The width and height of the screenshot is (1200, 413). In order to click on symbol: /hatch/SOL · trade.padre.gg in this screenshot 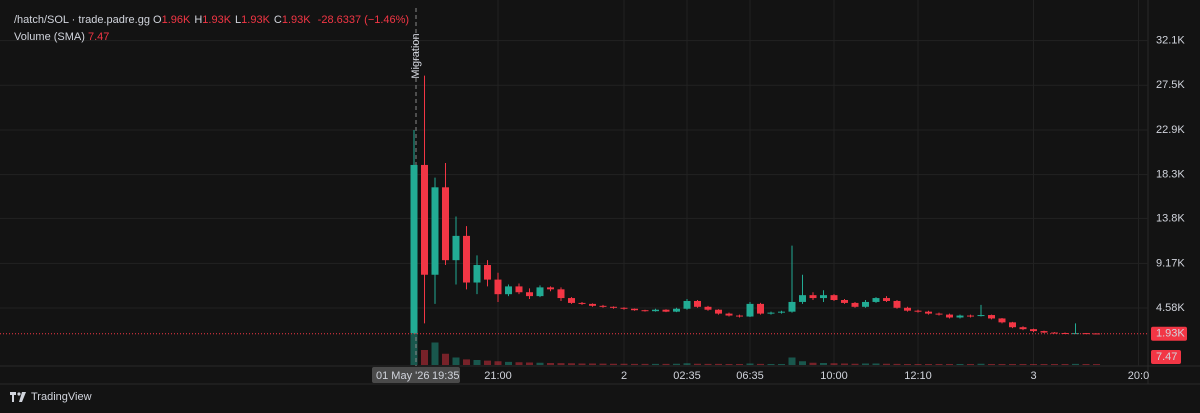, I will do `click(82, 20)`.